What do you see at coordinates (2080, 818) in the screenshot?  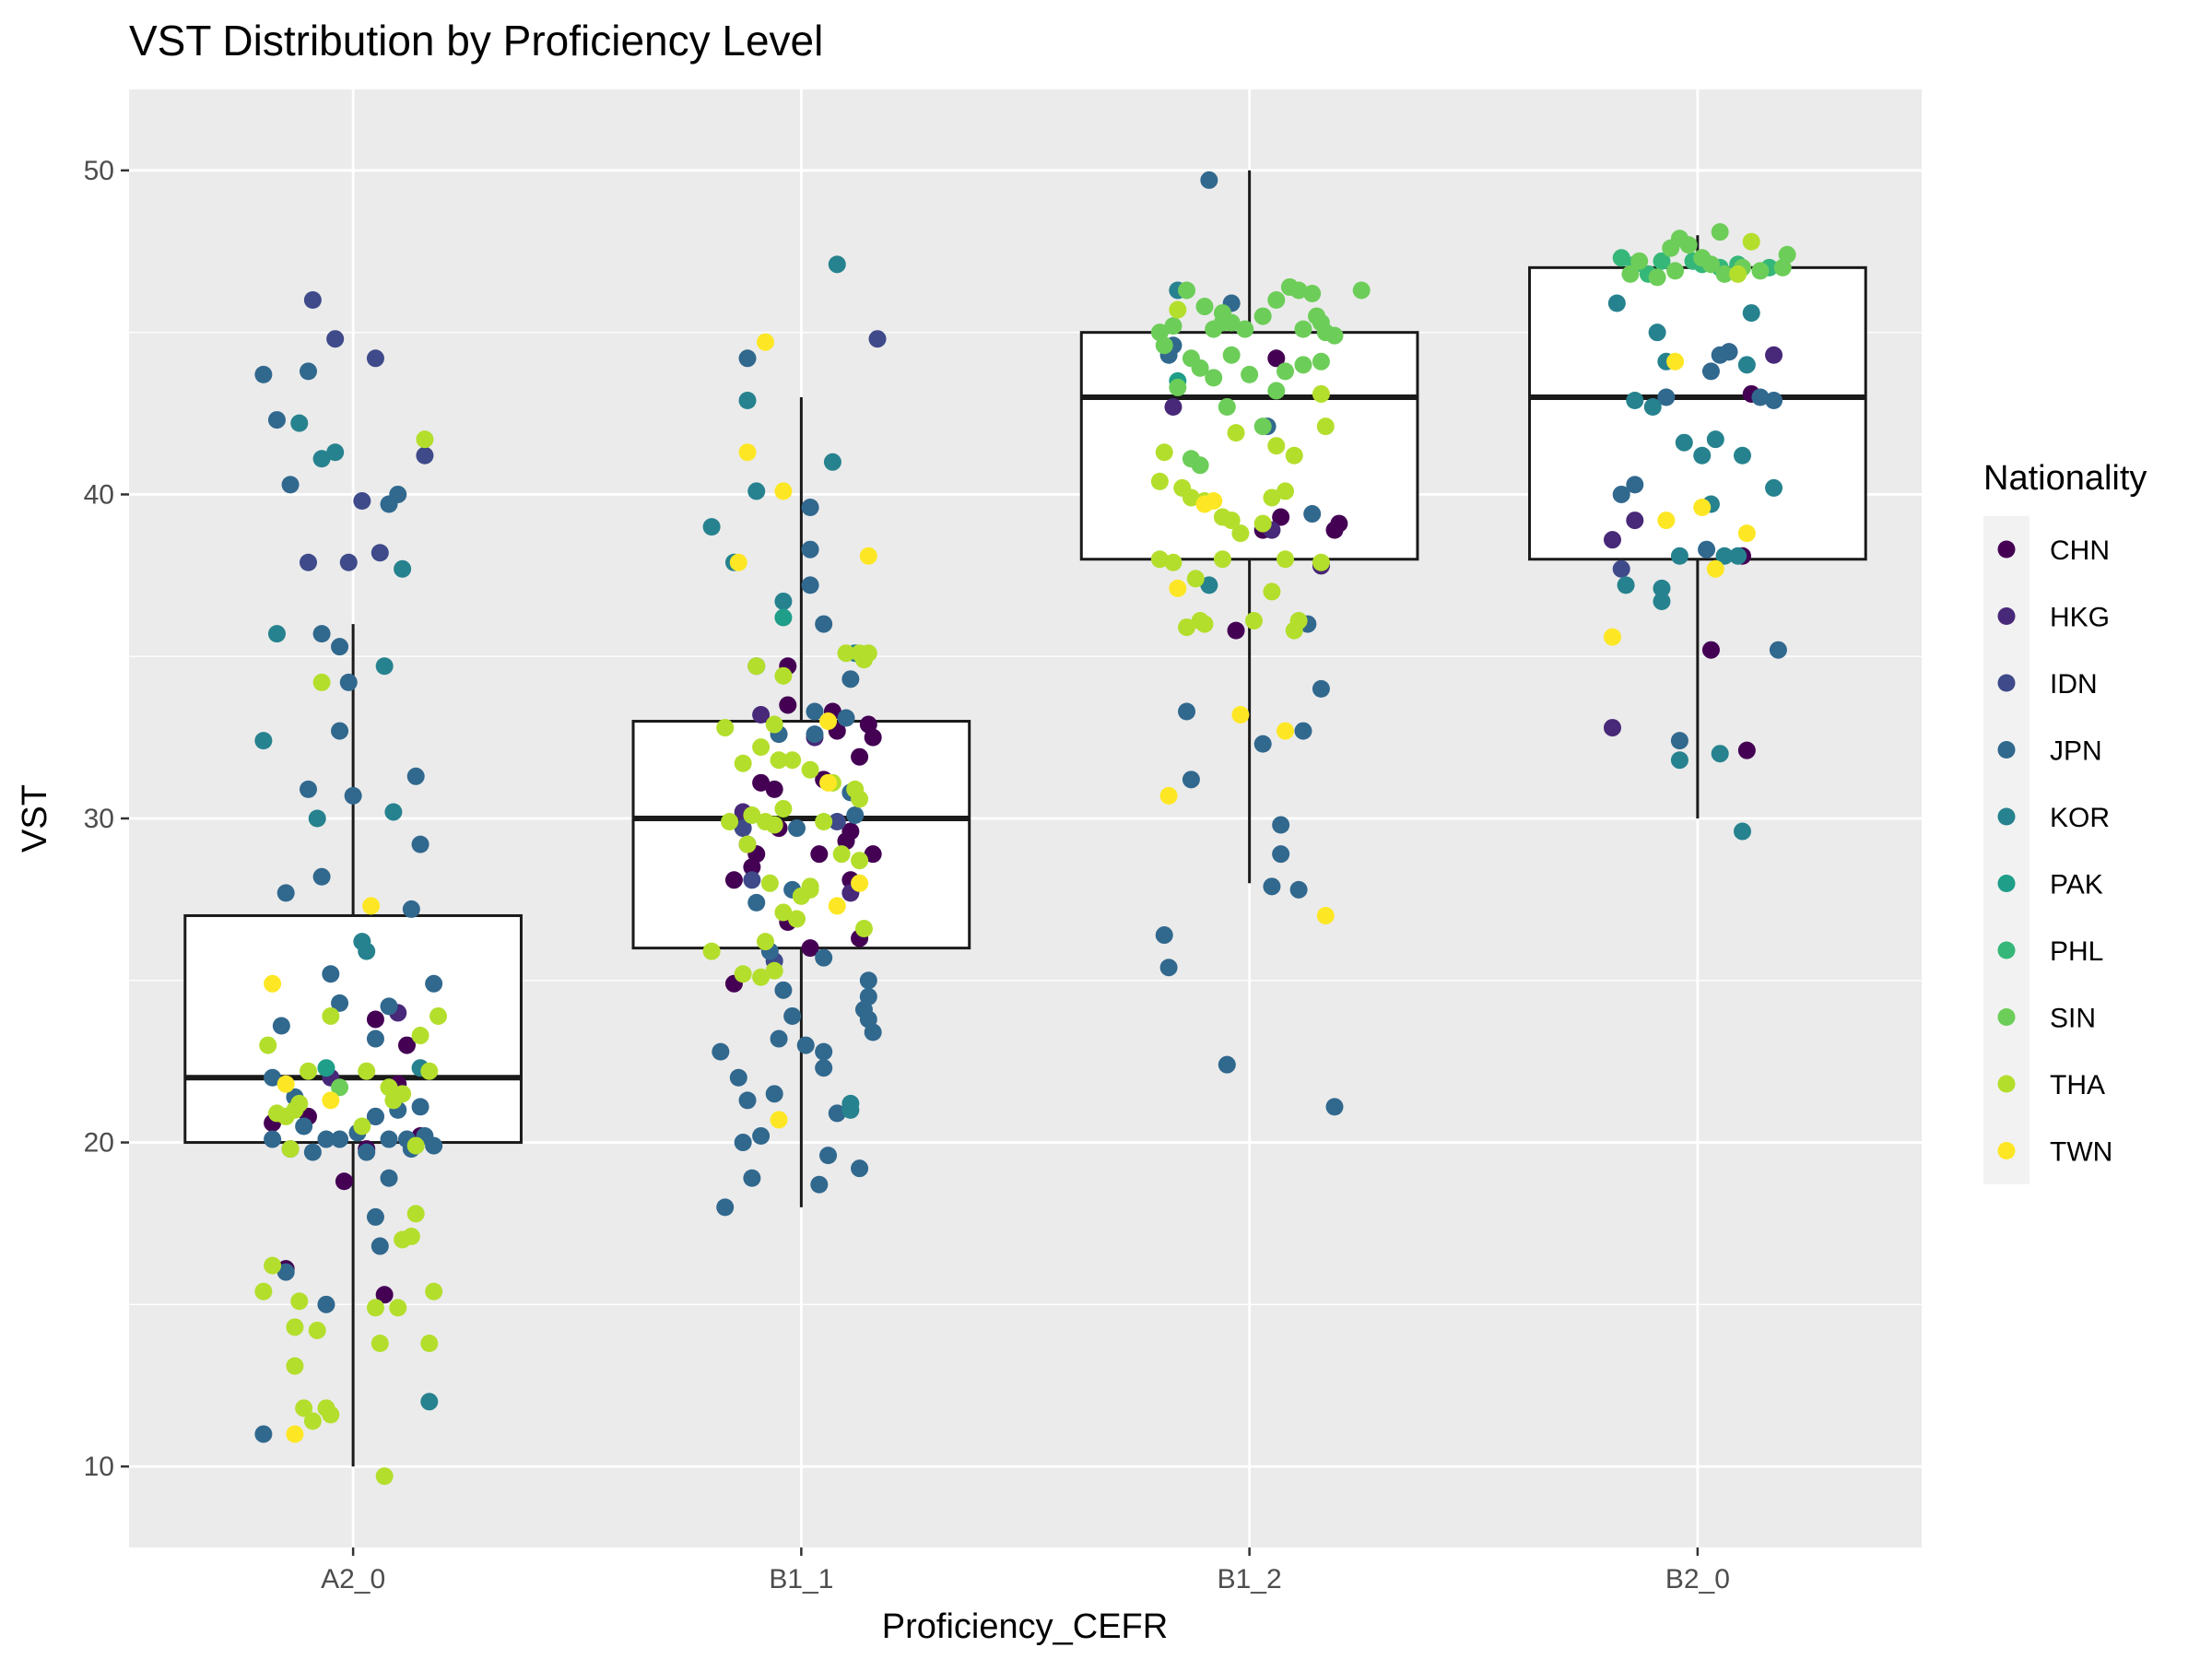 I see `legend-label-KOR: KOR` at bounding box center [2080, 818].